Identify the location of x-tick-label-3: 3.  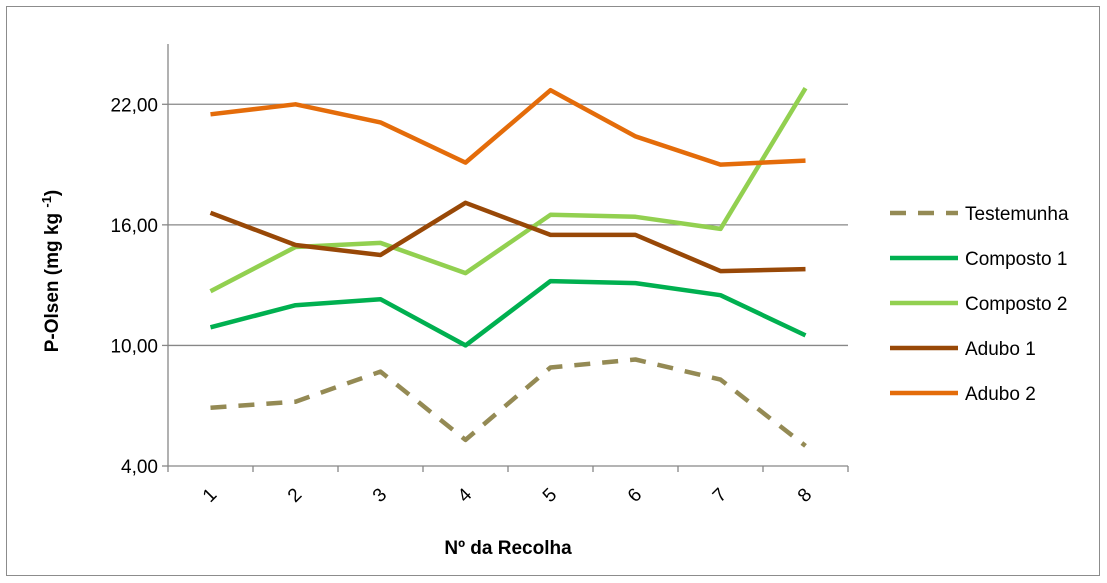
(380, 495).